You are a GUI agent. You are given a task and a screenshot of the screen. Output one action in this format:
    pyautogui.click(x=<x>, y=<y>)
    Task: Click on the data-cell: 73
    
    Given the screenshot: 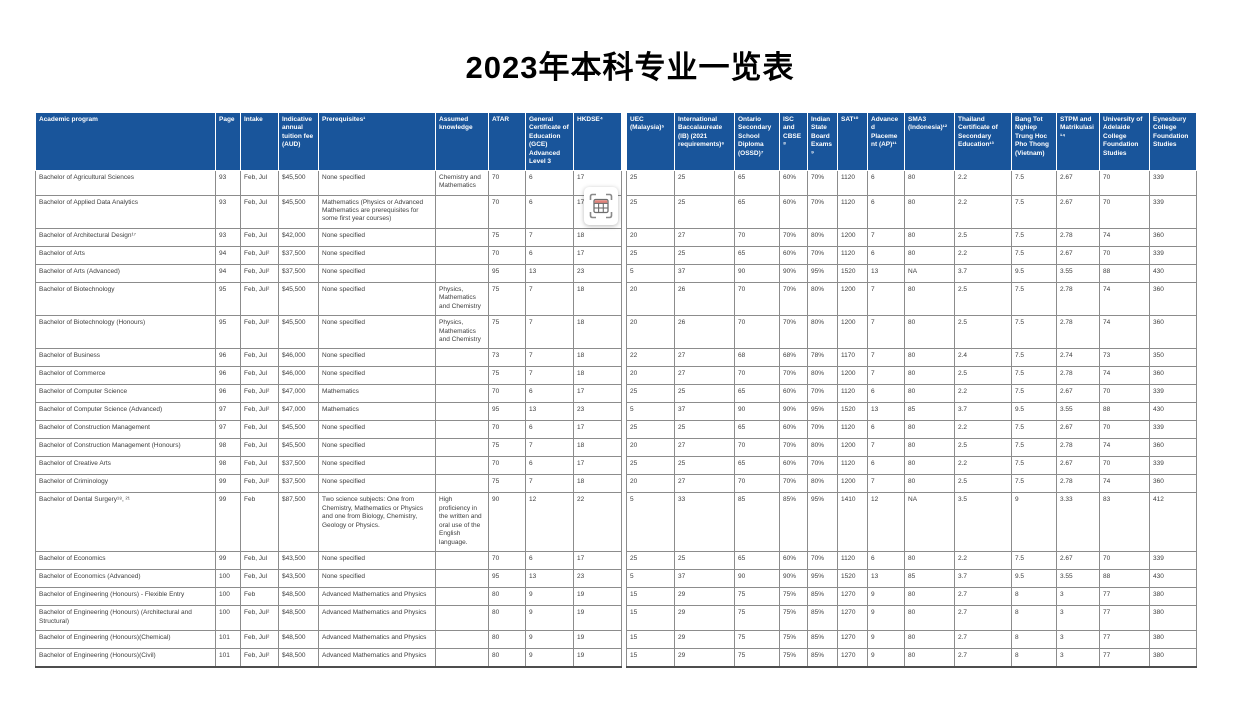 What is the action you would take?
    pyautogui.click(x=1124, y=358)
    